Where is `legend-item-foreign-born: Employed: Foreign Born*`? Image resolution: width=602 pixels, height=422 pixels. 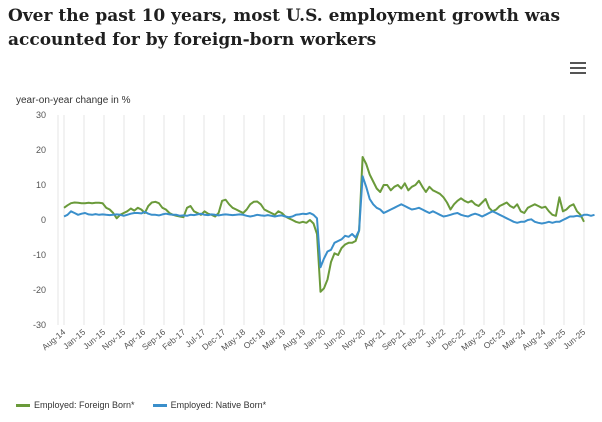
legend-item-foreign-born: Employed: Foreign Born* is located at coordinates (75, 405).